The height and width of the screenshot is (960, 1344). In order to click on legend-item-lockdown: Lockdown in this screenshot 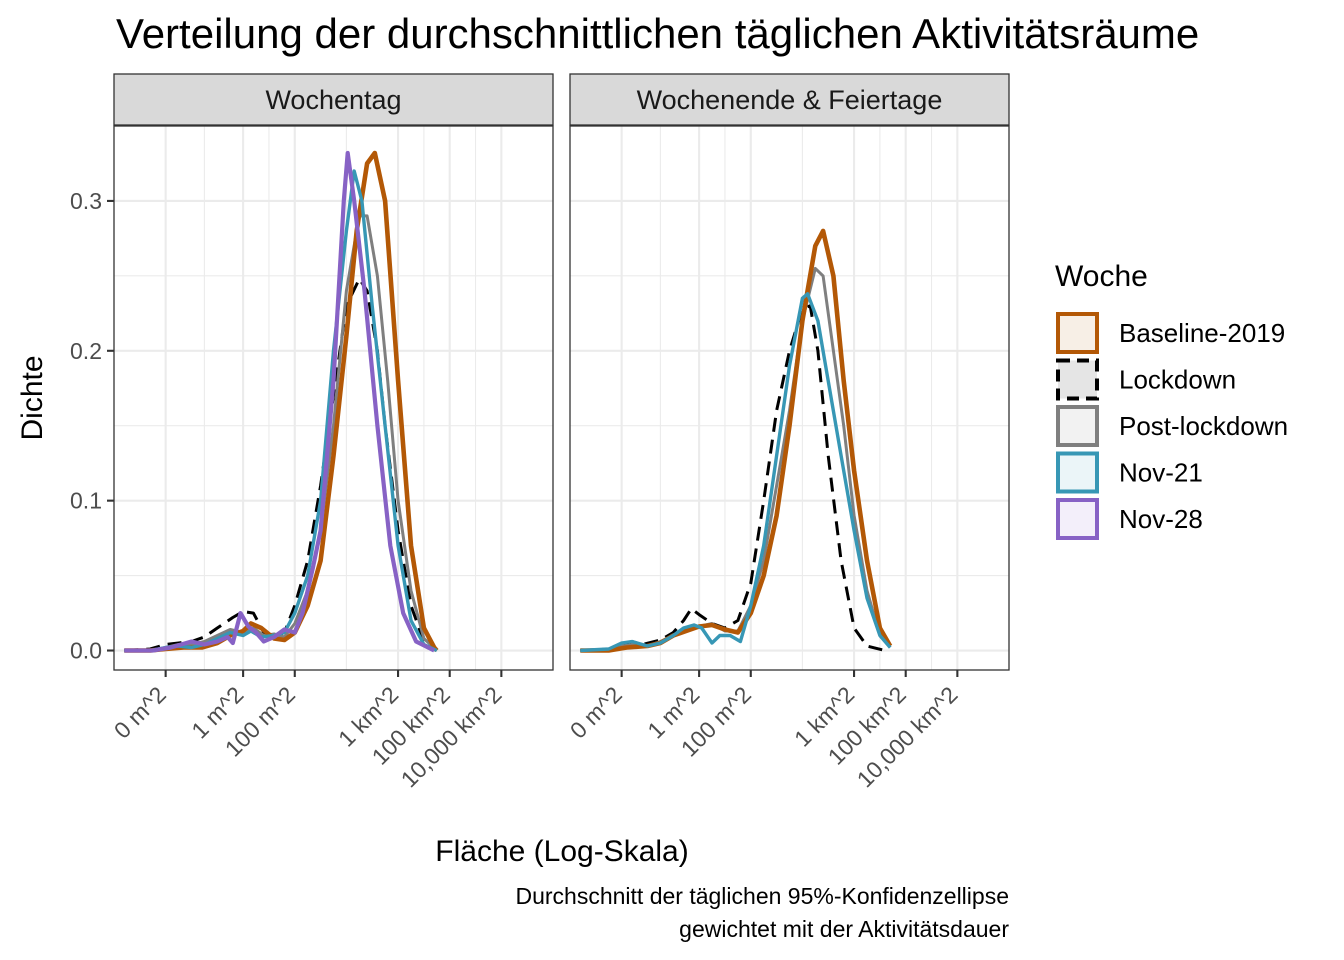, I will do `click(1146, 379)`.